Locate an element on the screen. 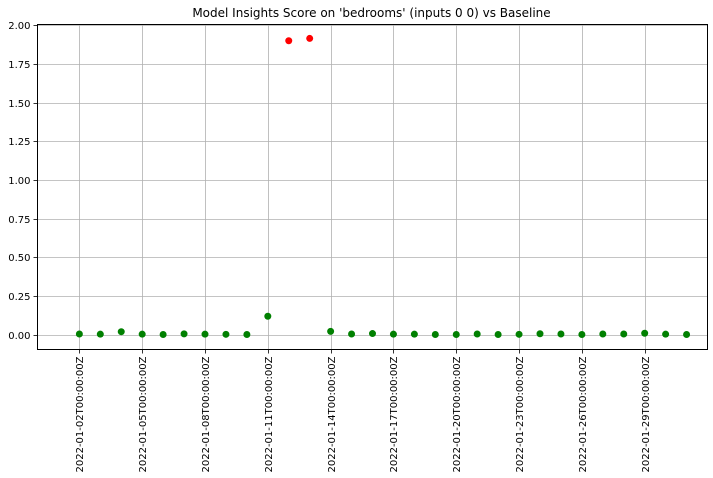  x-tick-label: 2022-01-17T00:00:00Z is located at coordinates (394, 414).